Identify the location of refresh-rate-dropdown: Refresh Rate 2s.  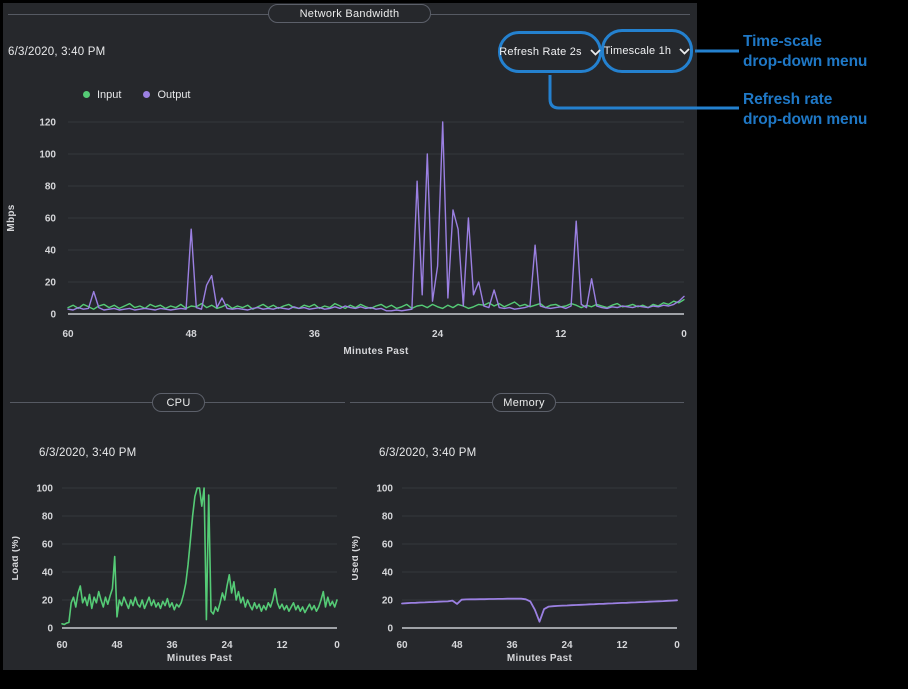
(550, 52).